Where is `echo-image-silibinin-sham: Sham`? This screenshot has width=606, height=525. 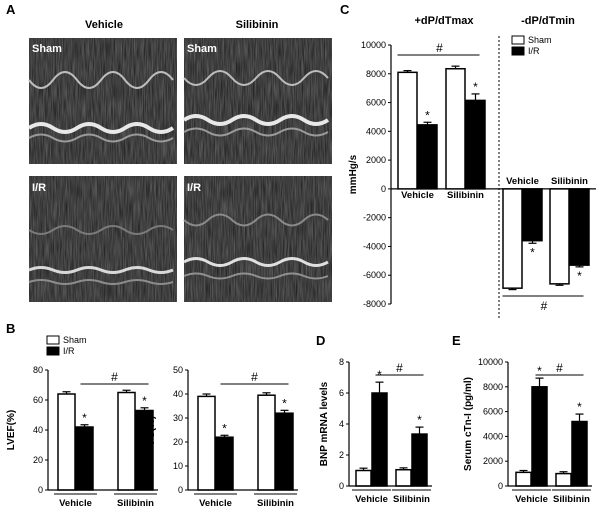
echo-image-silibinin-sham: Sham is located at coordinates (257, 101).